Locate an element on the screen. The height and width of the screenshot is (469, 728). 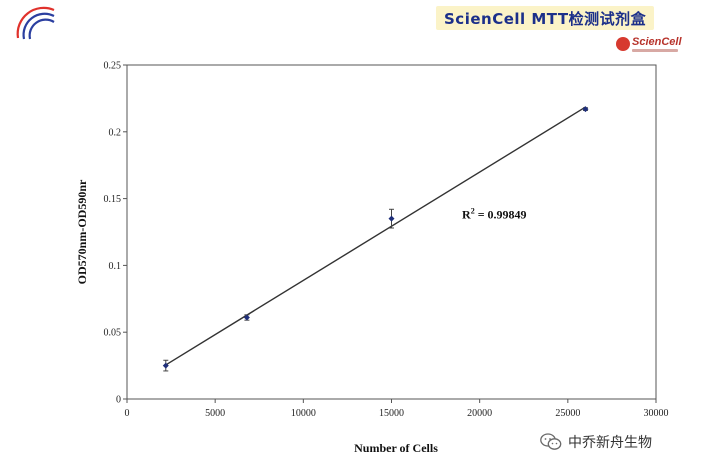
wechat-icon is located at coordinates (551, 441).